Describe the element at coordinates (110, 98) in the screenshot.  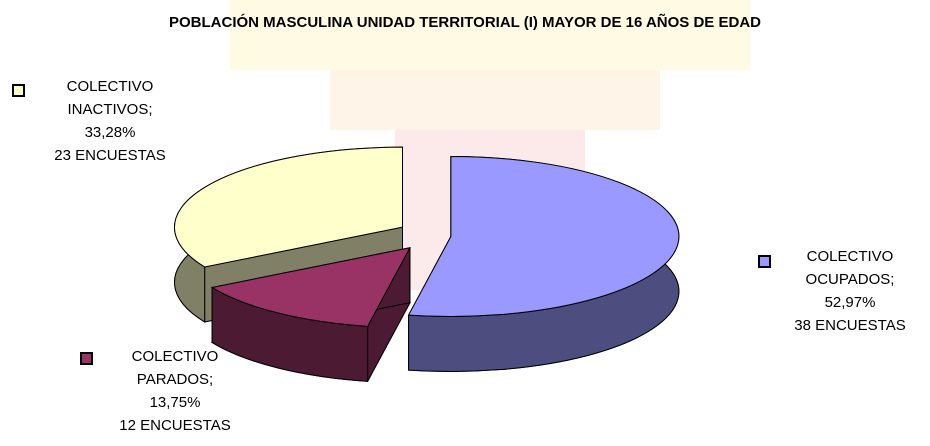
I see `category-label: COLECTIVO INACTIVOS;` at that location.